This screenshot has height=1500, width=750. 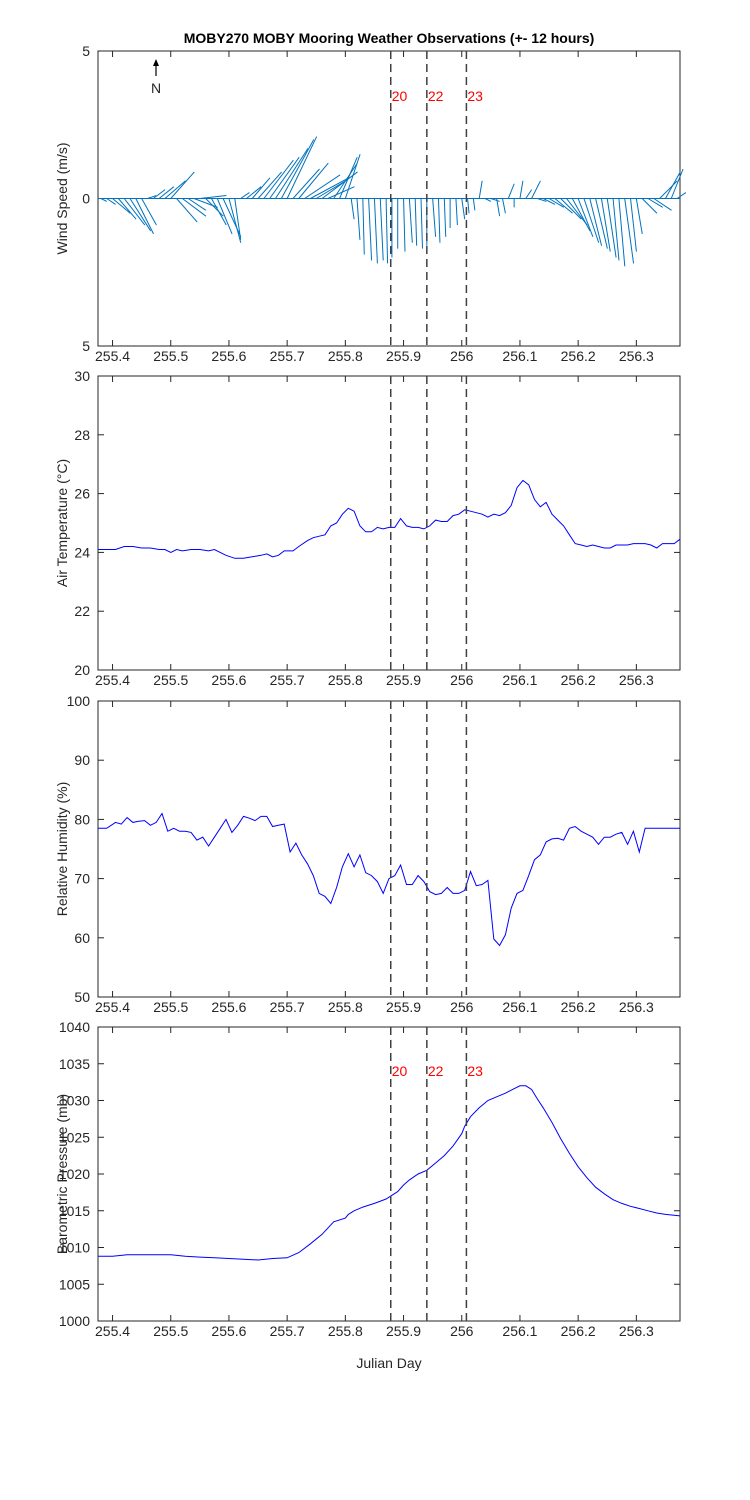 I want to click on north-label: N, so click(x=156, y=88).